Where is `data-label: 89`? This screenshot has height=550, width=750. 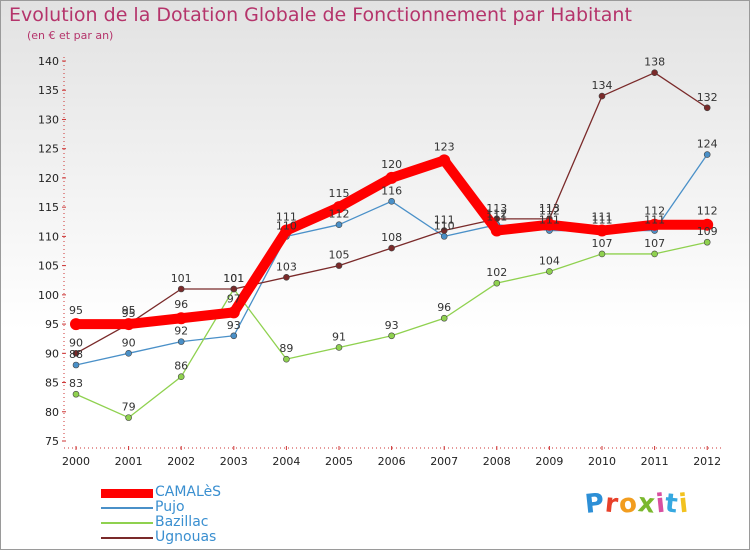
data-label: 89 is located at coordinates (286, 348).